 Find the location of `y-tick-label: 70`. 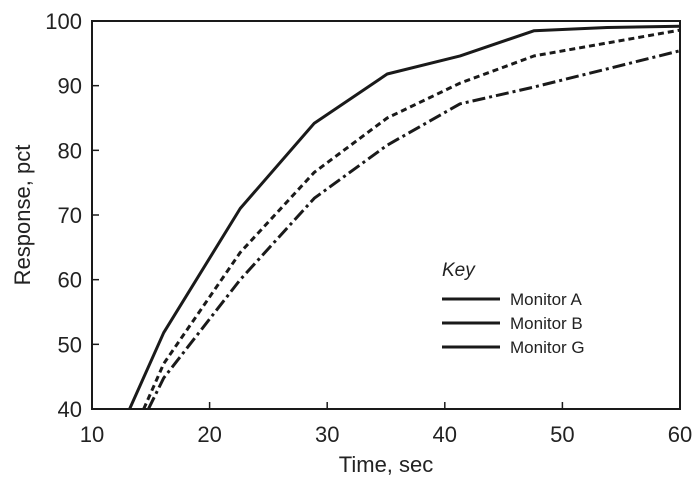

y-tick-label: 70 is located at coordinates (70, 215).